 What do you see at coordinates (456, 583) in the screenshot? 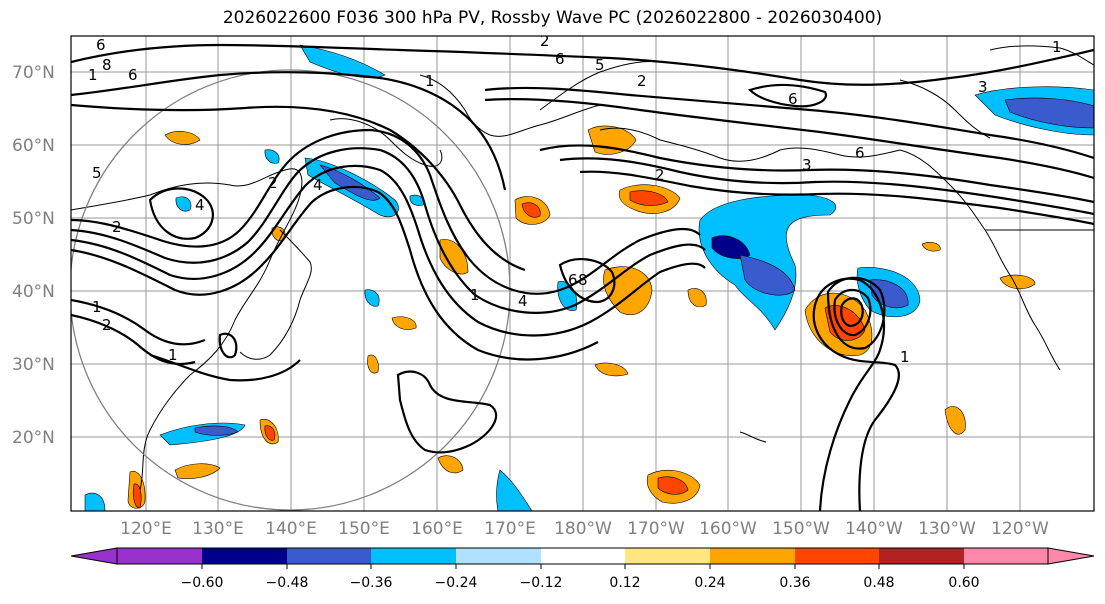
I see `colorbar-tick-label: −0.24` at bounding box center [456, 583].